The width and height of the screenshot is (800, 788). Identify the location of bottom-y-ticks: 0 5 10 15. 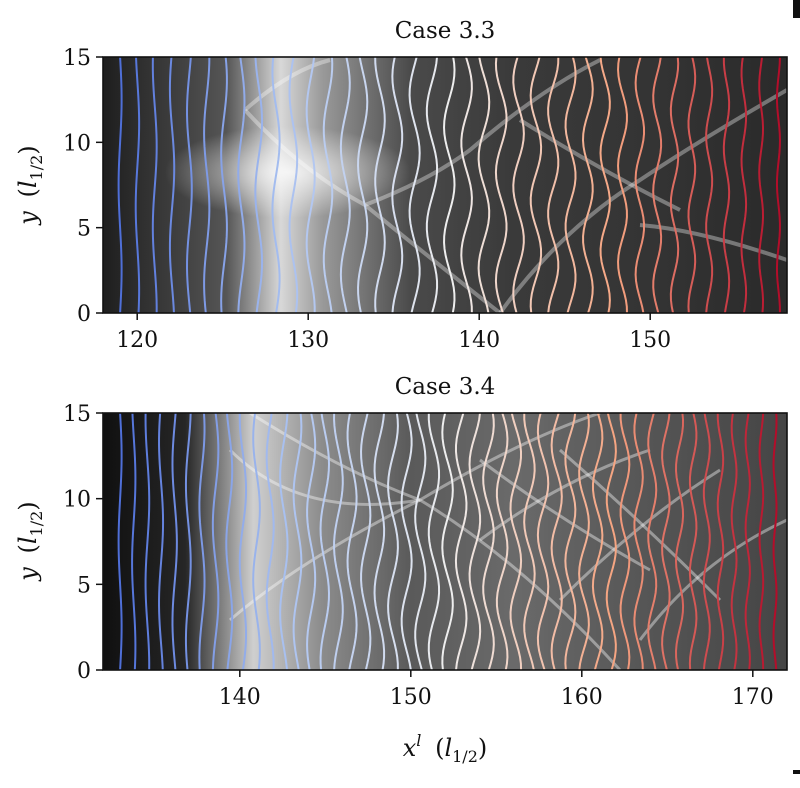
(83, 543).